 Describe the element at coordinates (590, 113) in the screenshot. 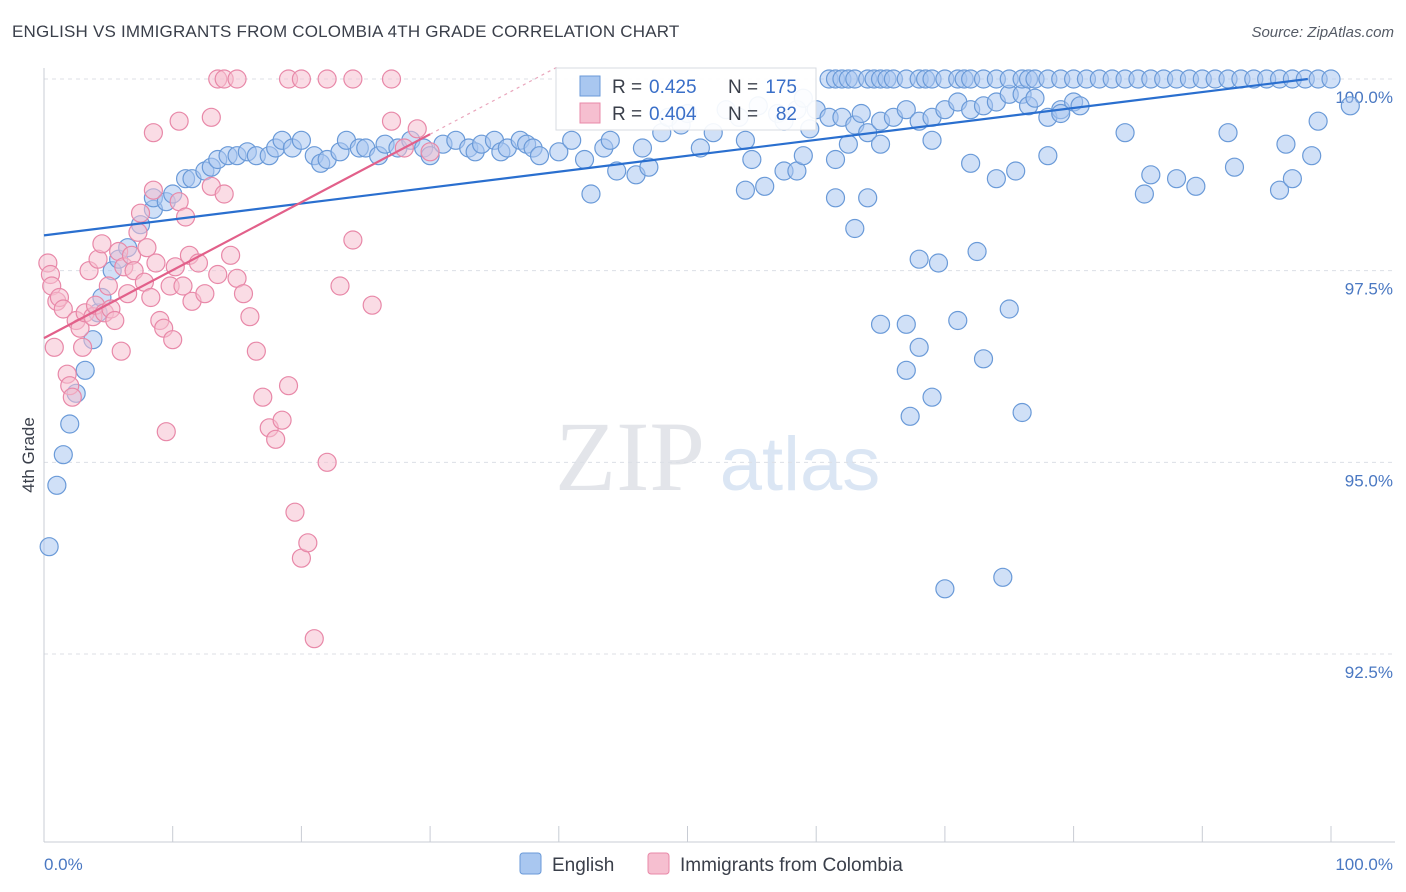

I see `legend-swatch-colombia` at that location.